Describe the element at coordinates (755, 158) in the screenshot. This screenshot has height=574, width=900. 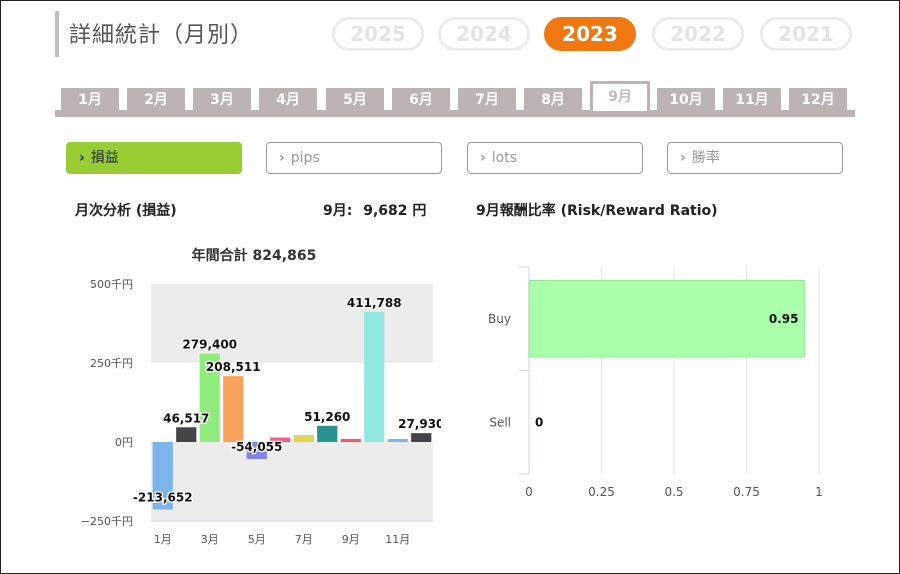
I see `category-button-winrate: › 勝率` at that location.